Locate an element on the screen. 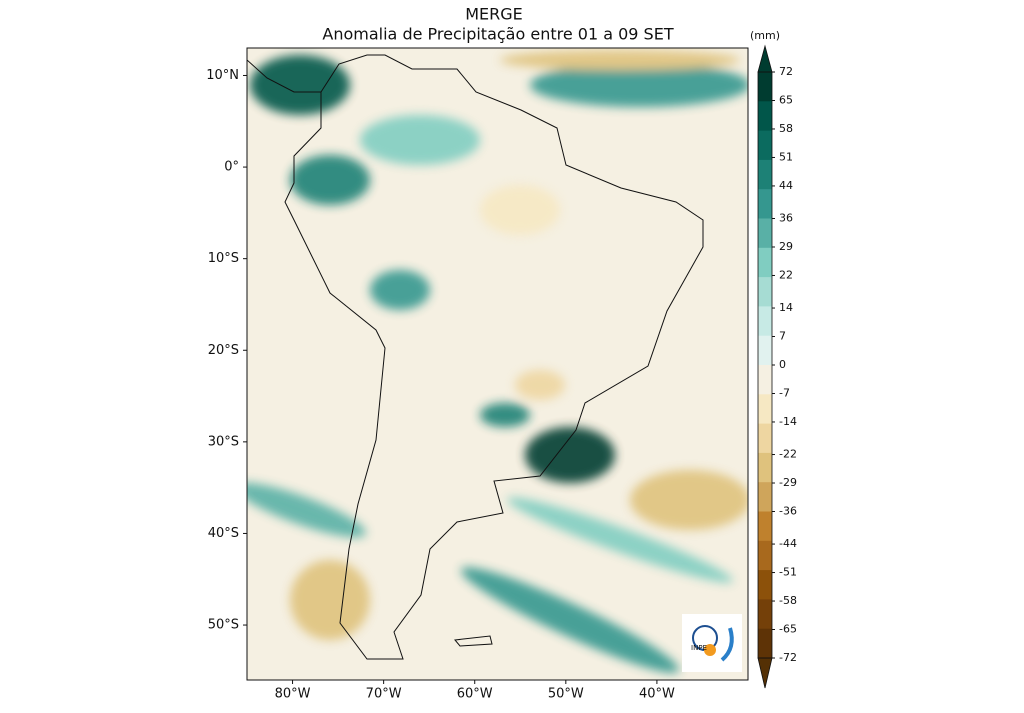  colorbar-tick-label: 58 is located at coordinates (786, 128).